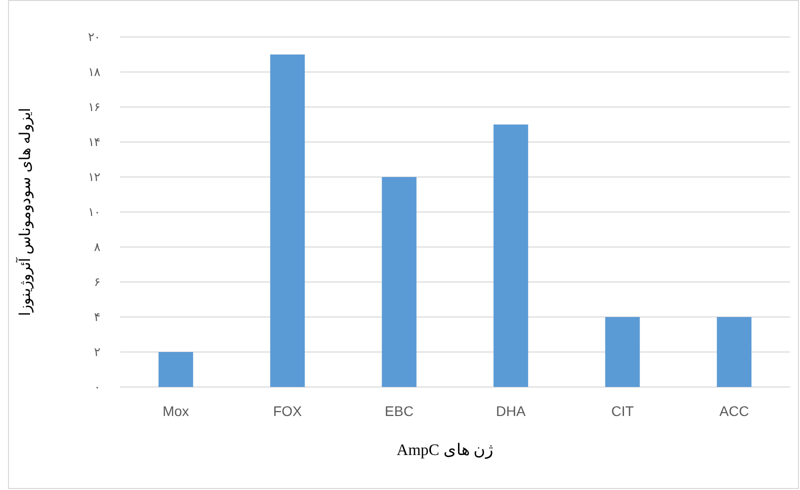 The height and width of the screenshot is (490, 800). What do you see at coordinates (445, 450) in the screenshot?
I see `x-axis-title: ژن های AmpC` at bounding box center [445, 450].